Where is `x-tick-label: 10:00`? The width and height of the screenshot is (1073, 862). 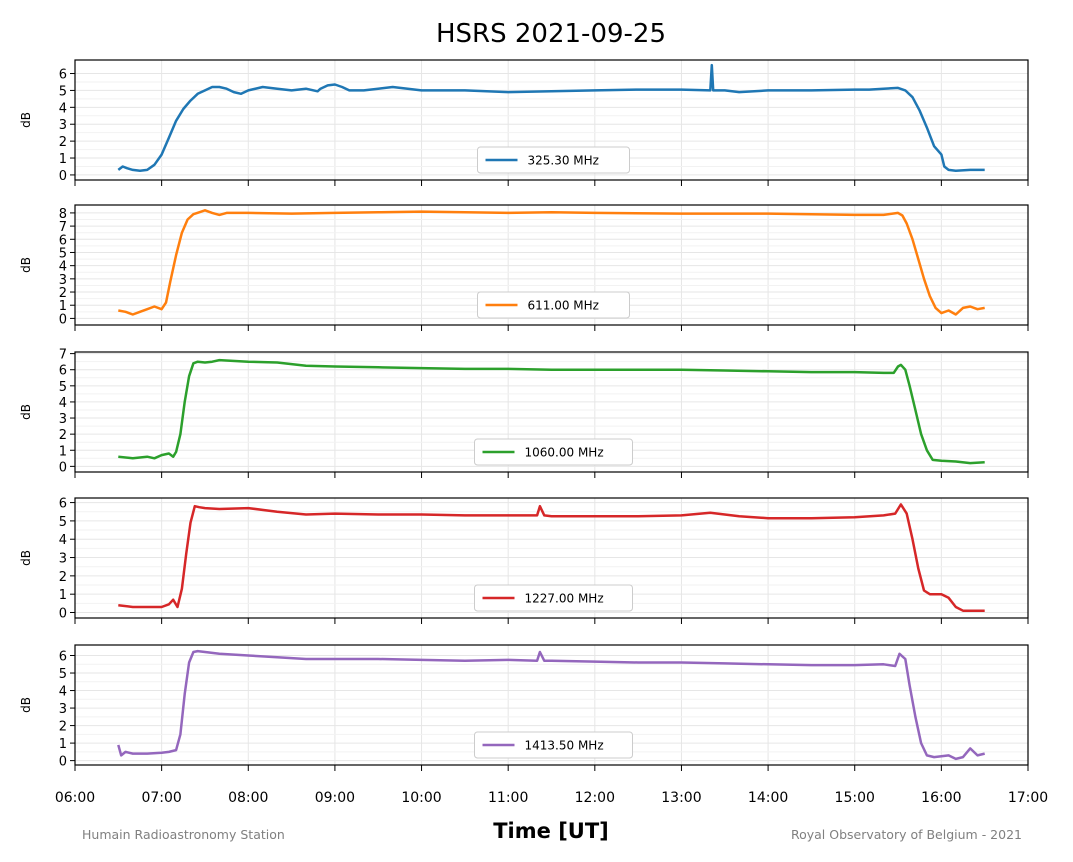
x-tick-label: 10:00 is located at coordinates (421, 798).